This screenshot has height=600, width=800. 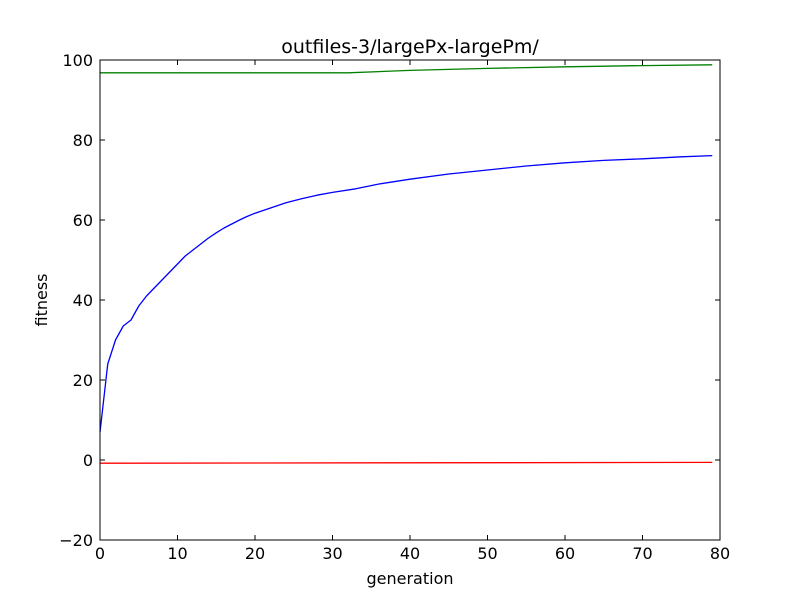 I want to click on y-tick-label-1: 0, so click(x=88, y=460).